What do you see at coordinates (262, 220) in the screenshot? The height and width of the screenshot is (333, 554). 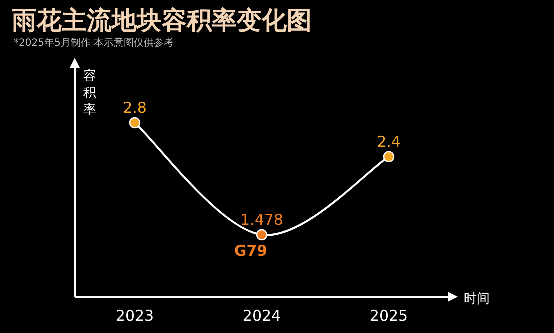 I see `data-label: 1.478` at bounding box center [262, 220].